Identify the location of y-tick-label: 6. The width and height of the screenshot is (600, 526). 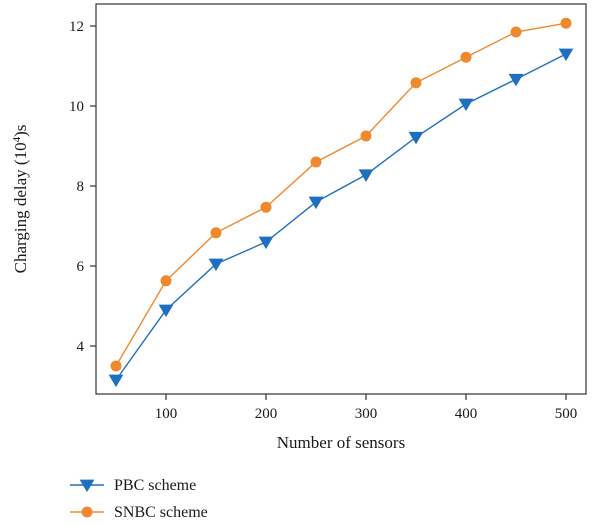
(81, 267).